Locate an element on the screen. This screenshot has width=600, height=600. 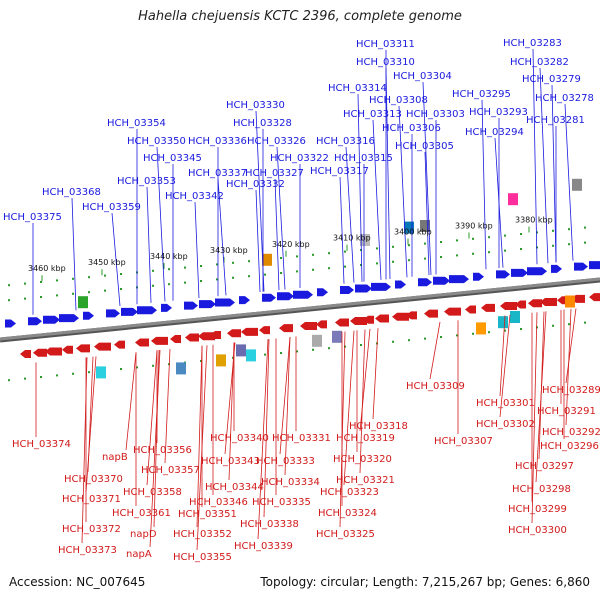
gene-label-top: HCH_03315 is located at coordinates (363, 158).